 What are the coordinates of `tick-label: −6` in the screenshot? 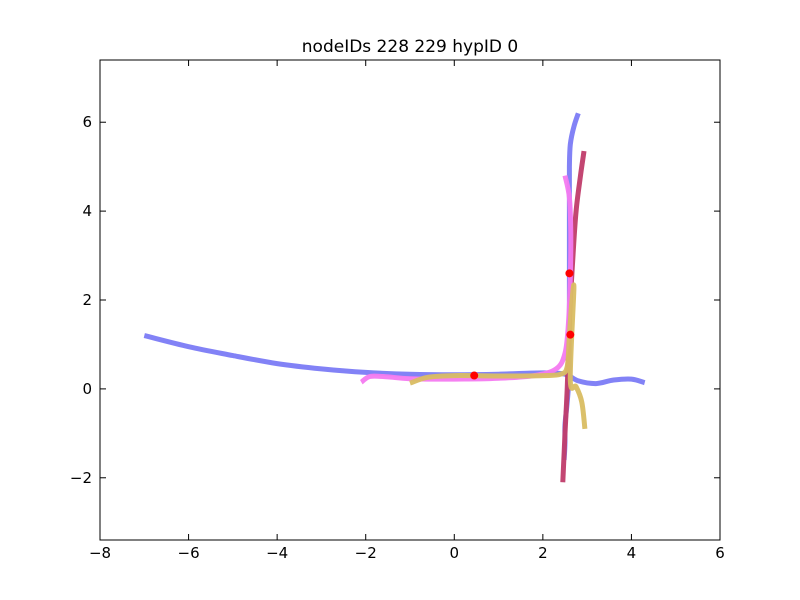 It's located at (189, 553).